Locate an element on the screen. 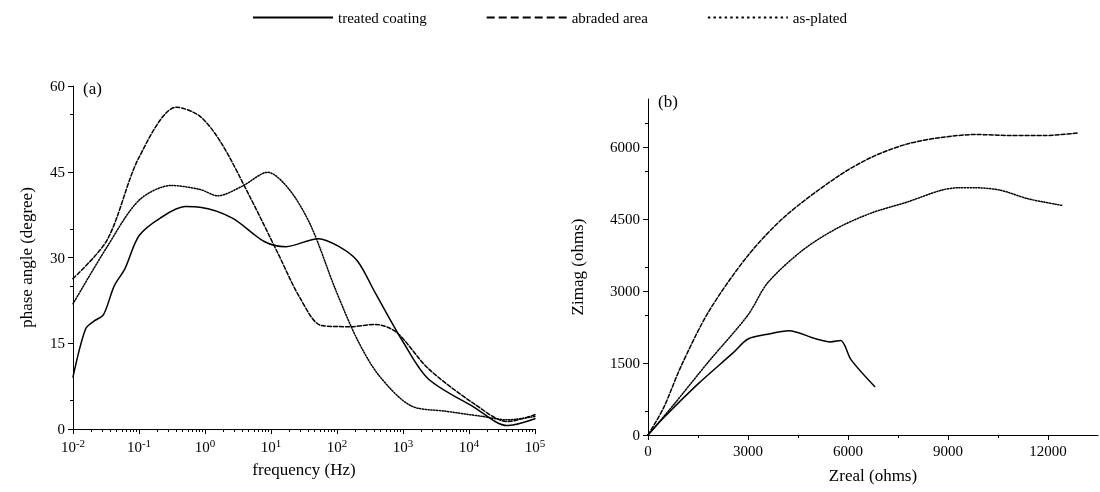 This screenshot has height=492, width=1100. y-axis-title: Zimag (ohms) is located at coordinates (577, 267).